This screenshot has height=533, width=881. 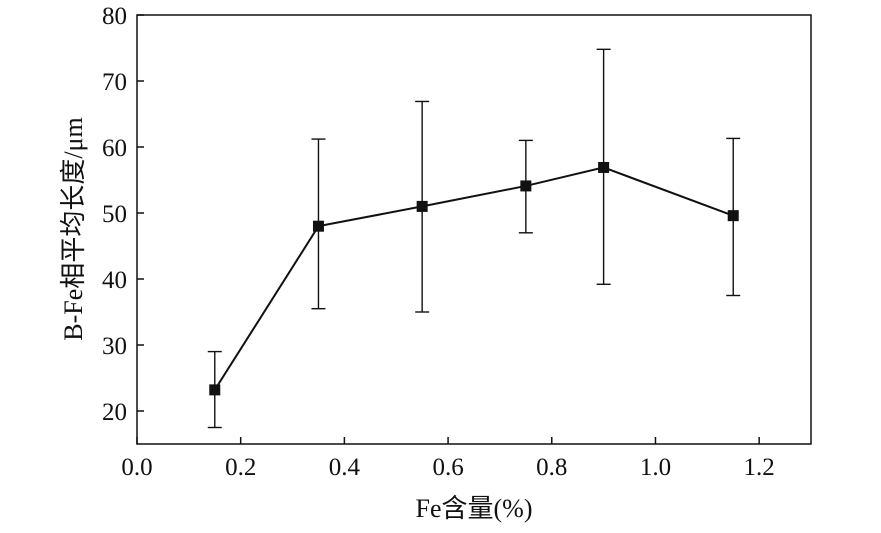 What do you see at coordinates (136, 467) in the screenshot?
I see `x-tick-label: 0.0` at bounding box center [136, 467].